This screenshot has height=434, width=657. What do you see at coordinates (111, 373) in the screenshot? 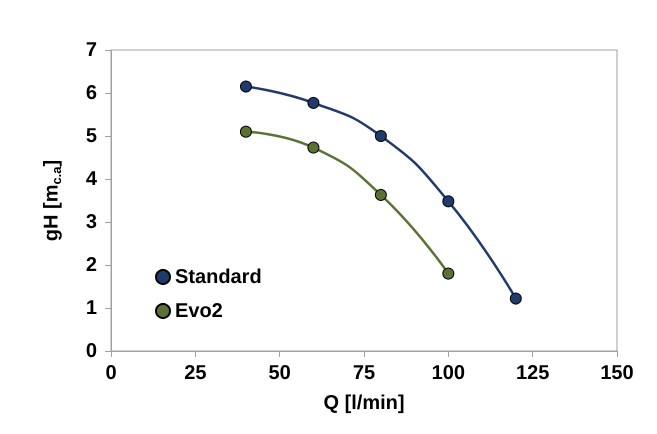
I see `x-tick-label: 0` at bounding box center [111, 373].